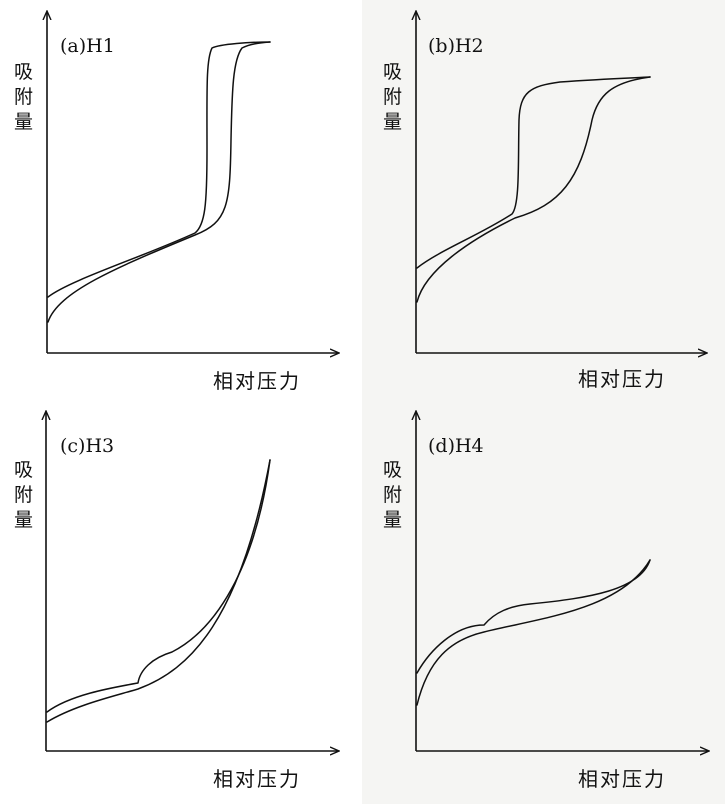  What do you see at coordinates (158, 586) in the screenshot?
I see `panel-c-desorption-branch` at bounding box center [158, 586].